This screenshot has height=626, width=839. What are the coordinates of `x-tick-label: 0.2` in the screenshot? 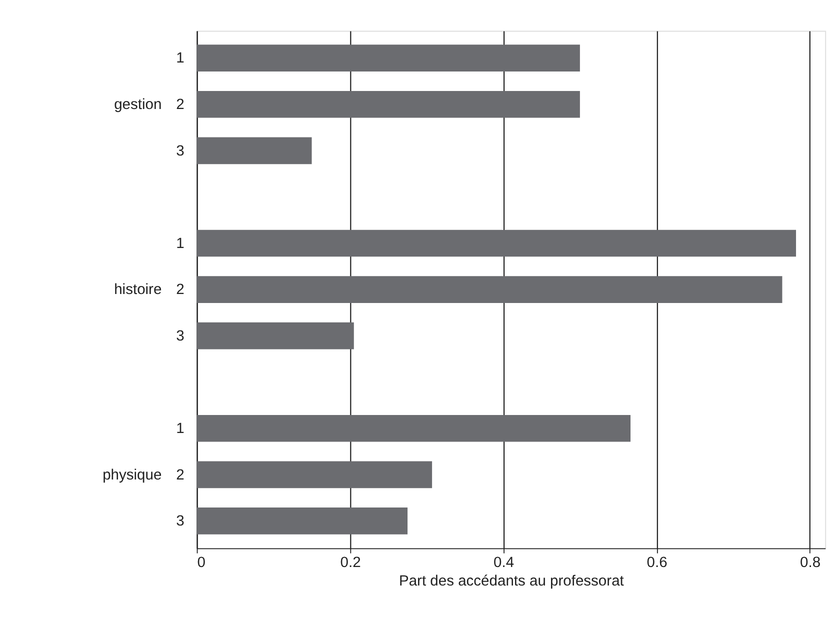 It's located at (350, 563).